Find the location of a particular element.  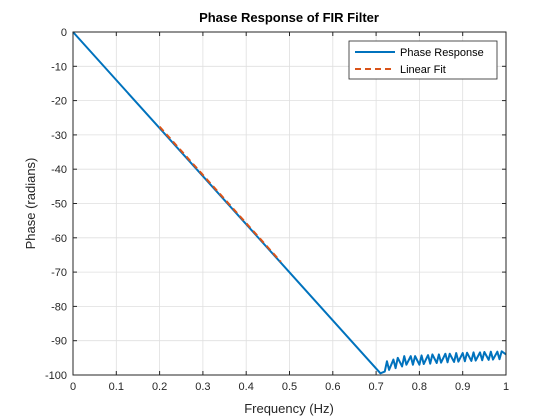

x-tick-label: 0.5 is located at coordinates (289, 387).